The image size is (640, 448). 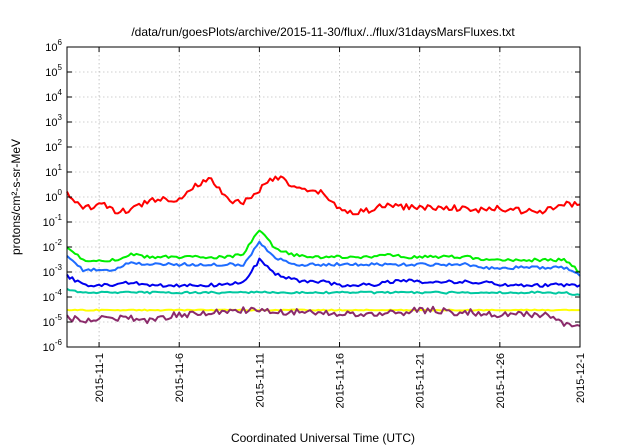 What do you see at coordinates (323, 438) in the screenshot?
I see `x-axis-label: Coordinated Universal Time (UTC)` at bounding box center [323, 438].